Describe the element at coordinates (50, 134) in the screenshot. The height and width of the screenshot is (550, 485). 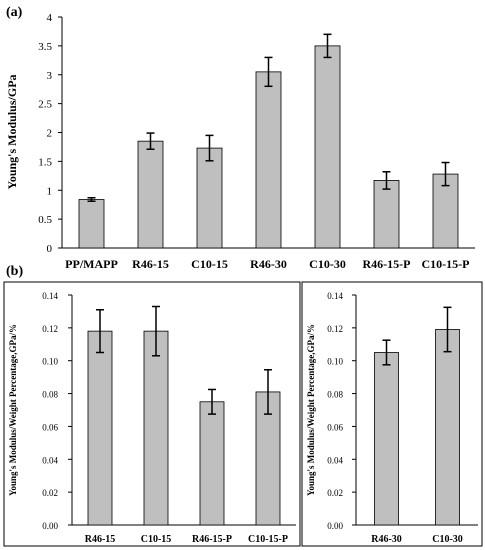
I see `y-tick-label: 2` at that location.